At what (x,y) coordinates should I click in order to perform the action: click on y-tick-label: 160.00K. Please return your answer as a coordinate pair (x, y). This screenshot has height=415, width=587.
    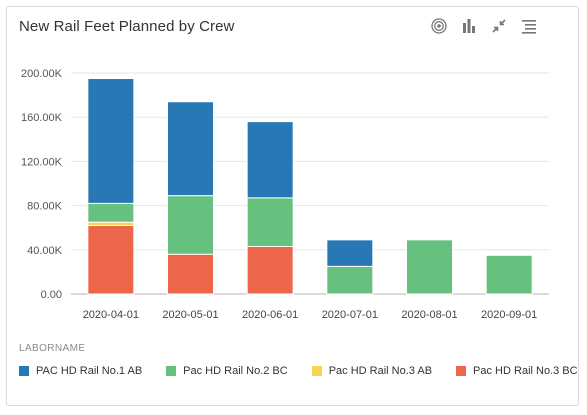
    Looking at the image, I should click on (42, 118).